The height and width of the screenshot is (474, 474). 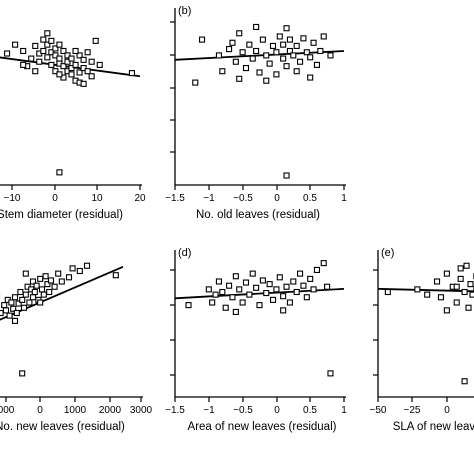 What do you see at coordinates (258, 215) in the screenshot?
I see `x-axis-label: No. old leaves (residual)` at bounding box center [258, 215].